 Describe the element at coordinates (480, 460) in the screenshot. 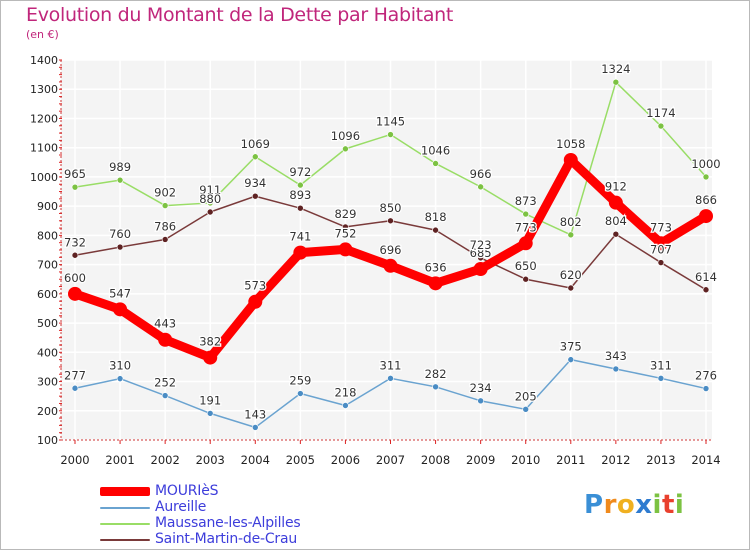

I see `x-tick-label: 2009` at that location.